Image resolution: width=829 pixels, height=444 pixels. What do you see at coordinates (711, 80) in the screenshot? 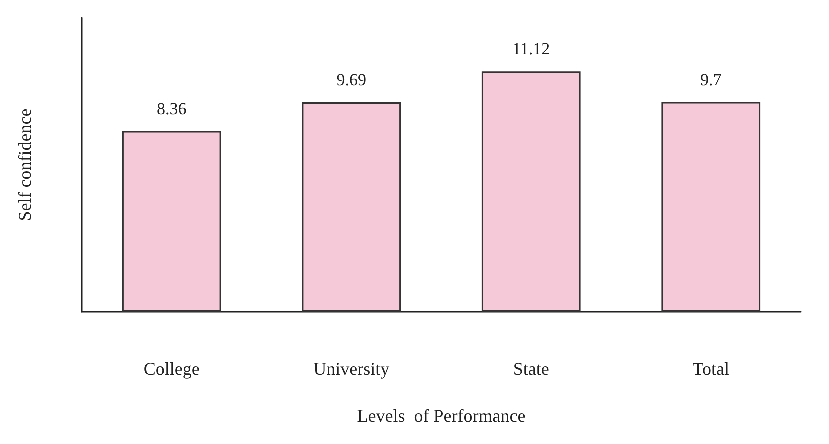
I see `data-label: 9.7` at bounding box center [711, 80].